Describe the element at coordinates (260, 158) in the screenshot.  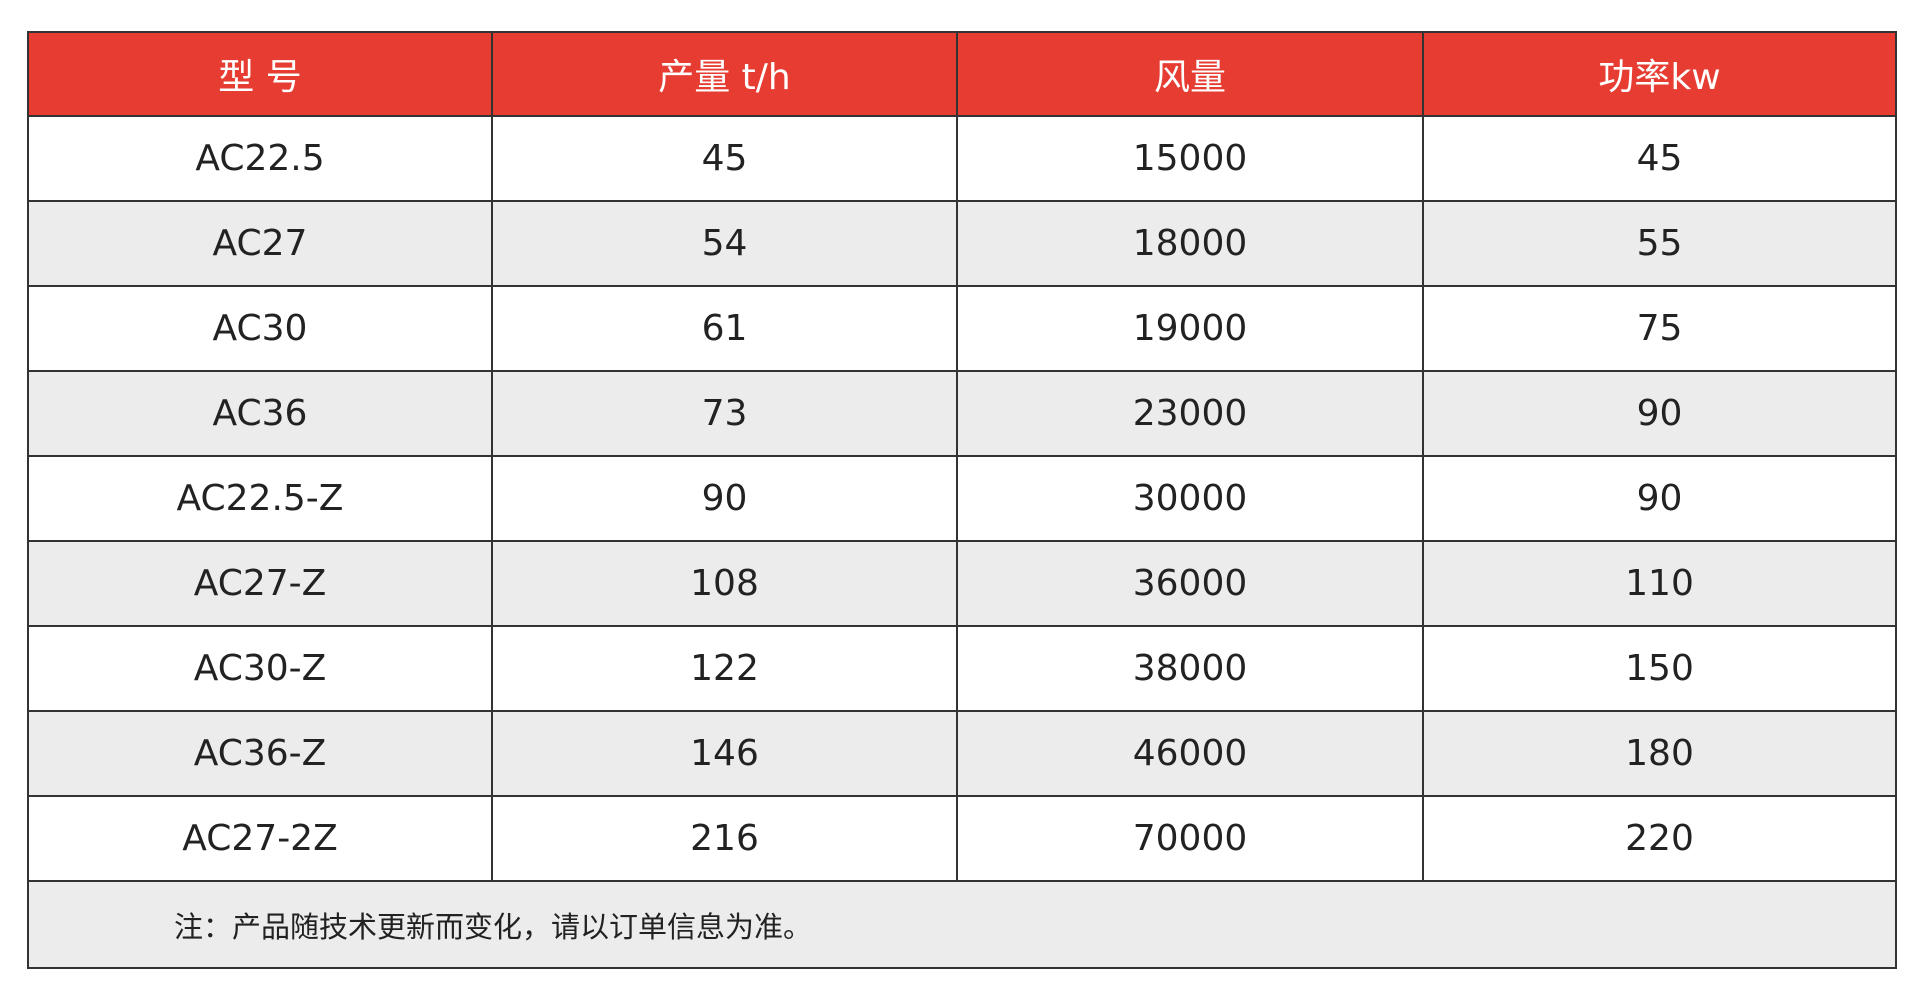
I see `table-cell: AC22.5` at that location.